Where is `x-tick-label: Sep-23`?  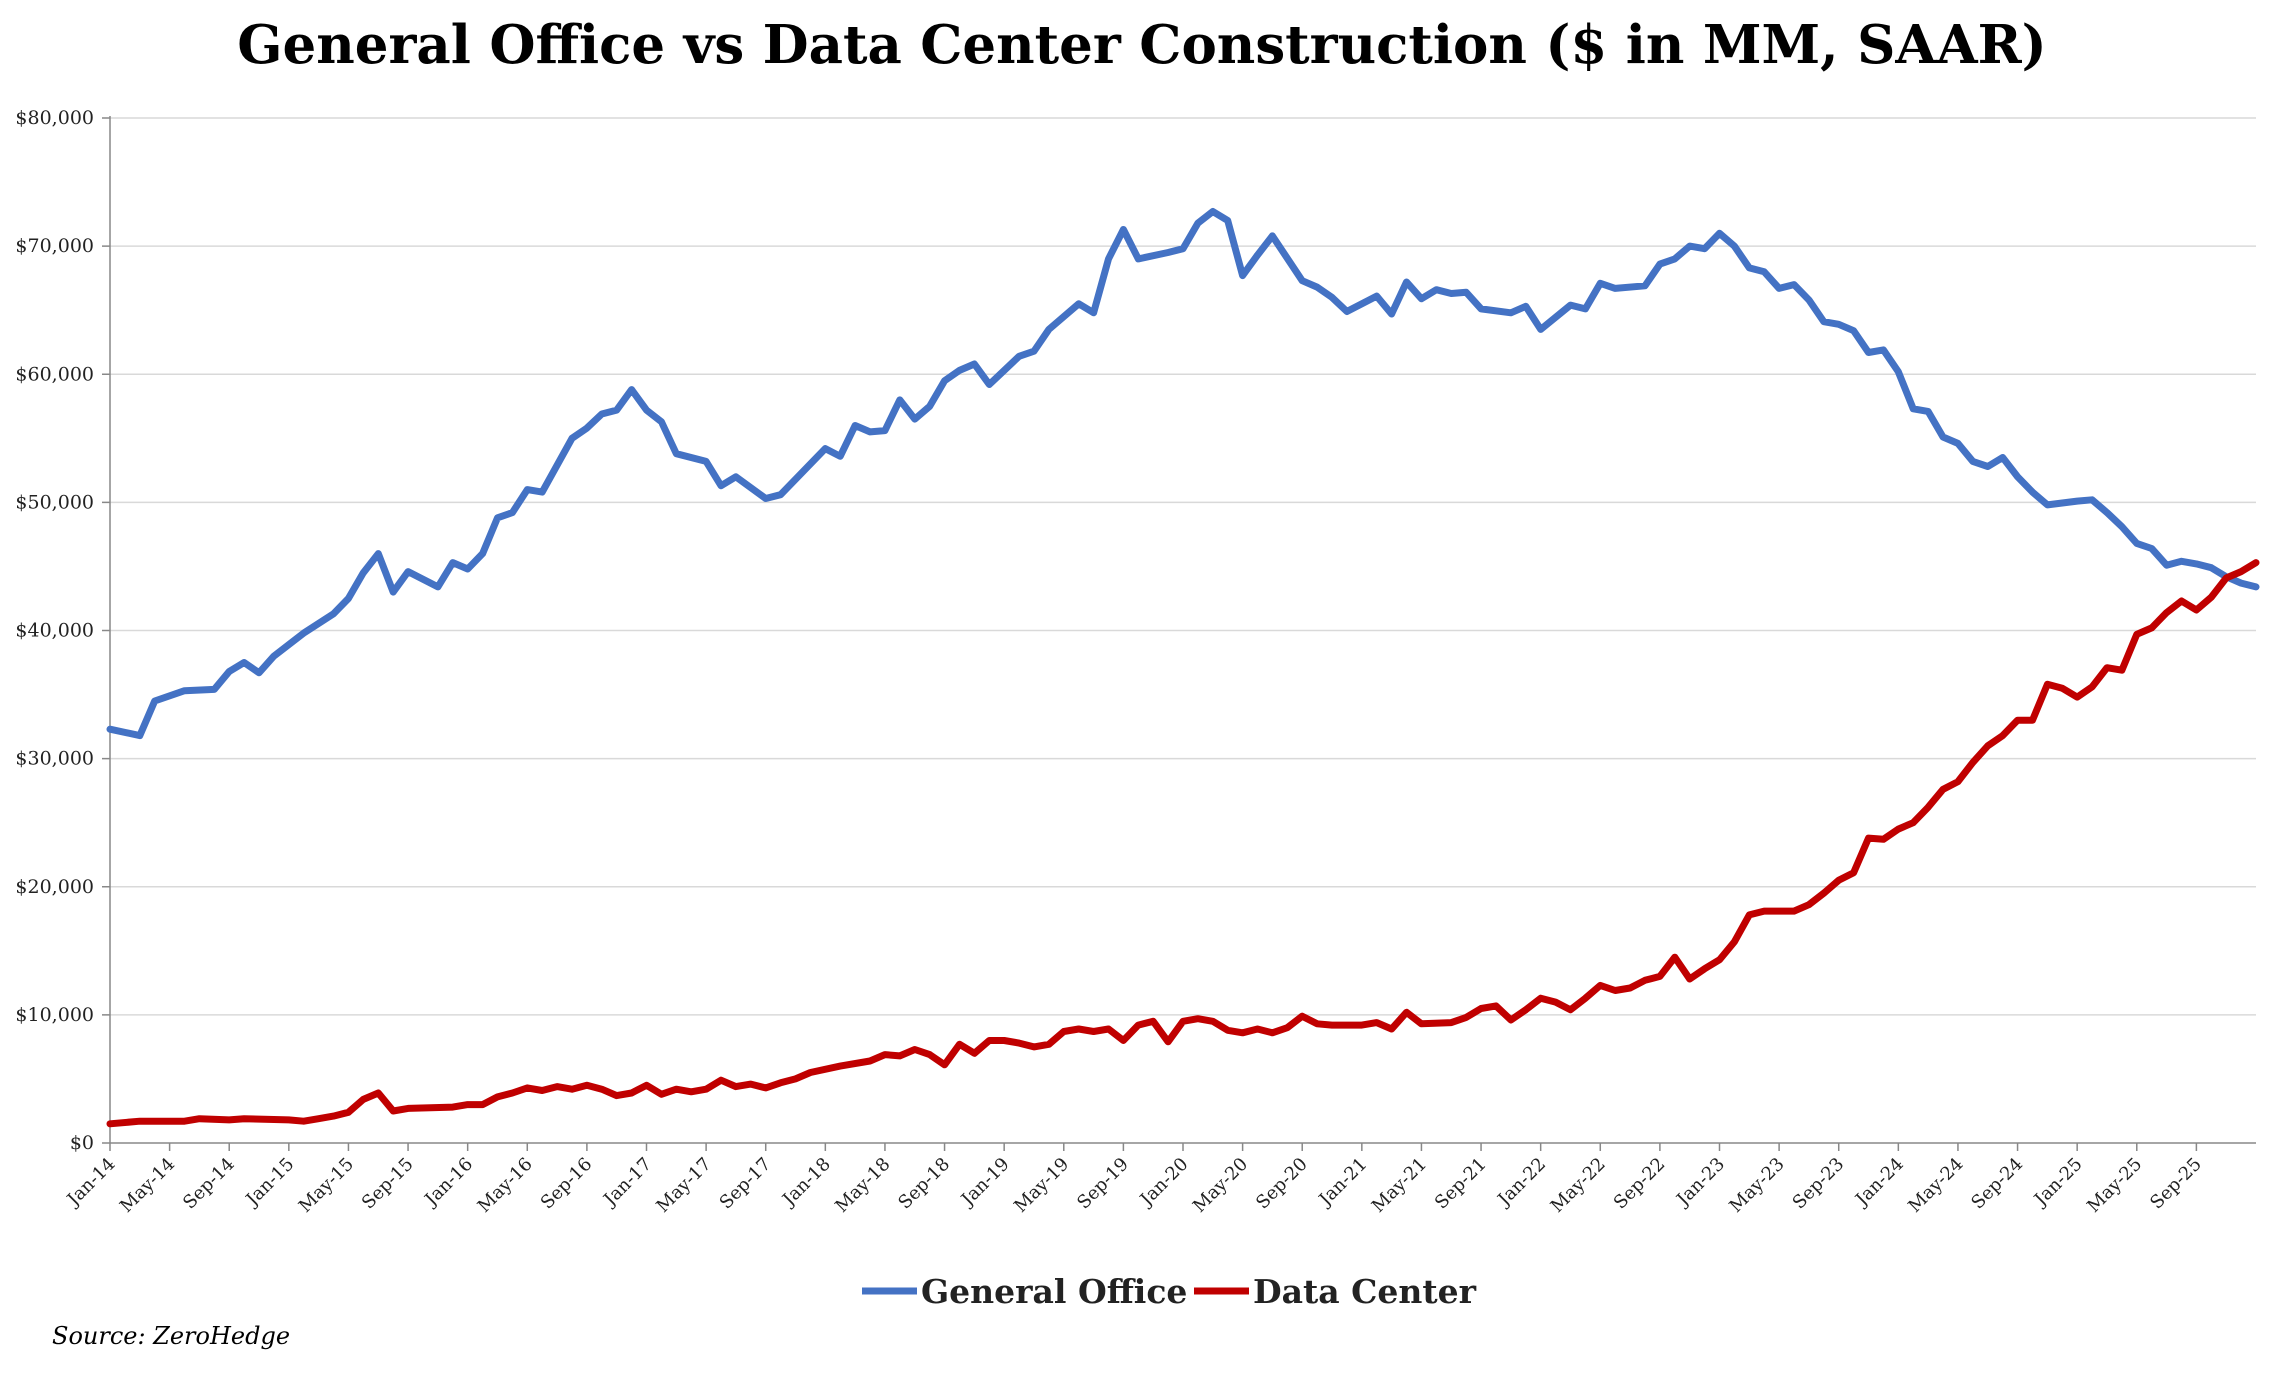
x-tick-label: Sep-23 is located at coordinates (1819, 1184).